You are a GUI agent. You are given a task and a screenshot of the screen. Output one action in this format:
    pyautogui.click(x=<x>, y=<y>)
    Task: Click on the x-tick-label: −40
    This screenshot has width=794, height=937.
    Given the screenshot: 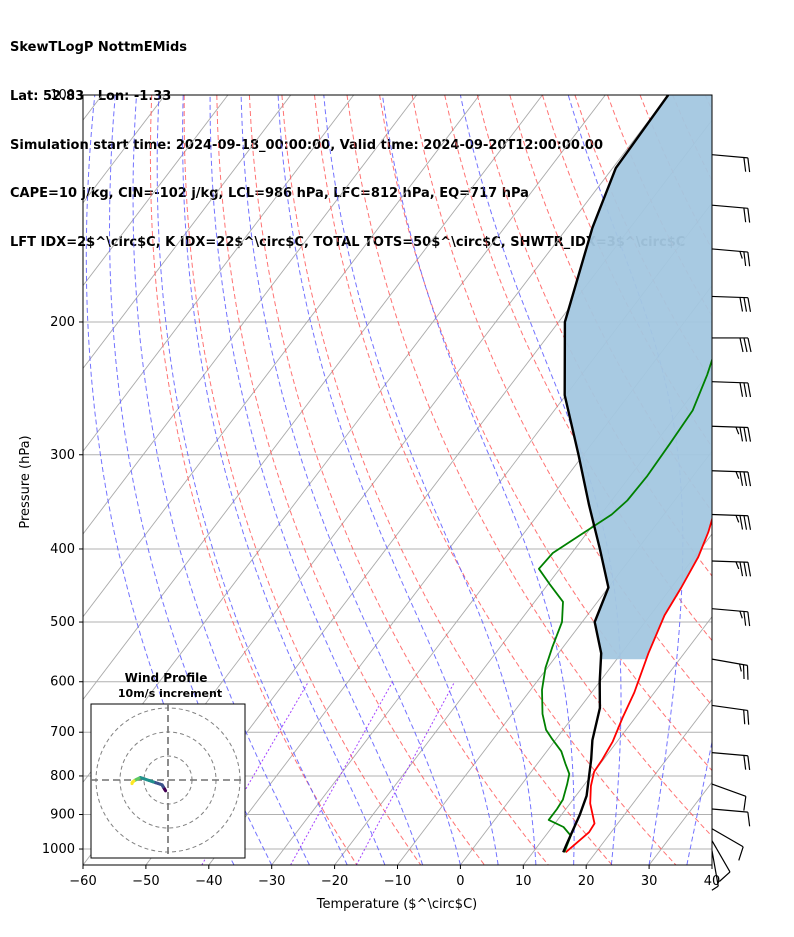 What is the action you would take?
    pyautogui.click(x=208, y=881)
    